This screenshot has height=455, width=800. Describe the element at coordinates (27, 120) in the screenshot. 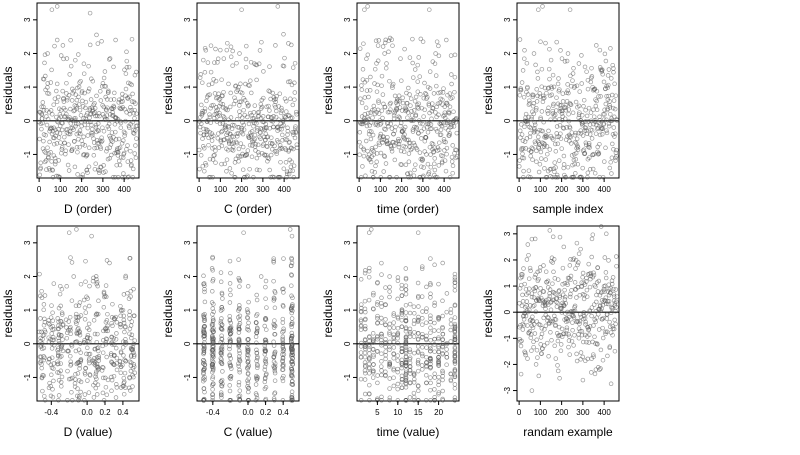

I see `y-tick-label: 0` at that location.